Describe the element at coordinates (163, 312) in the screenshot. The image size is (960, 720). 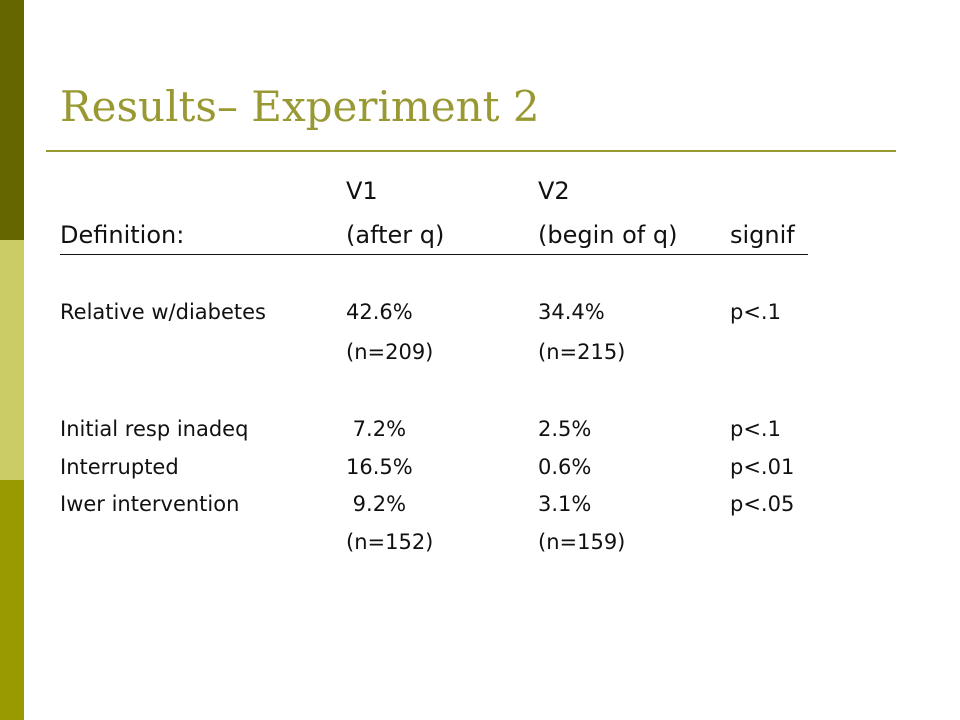
I see `row-label: Relative w/diabetes` at that location.